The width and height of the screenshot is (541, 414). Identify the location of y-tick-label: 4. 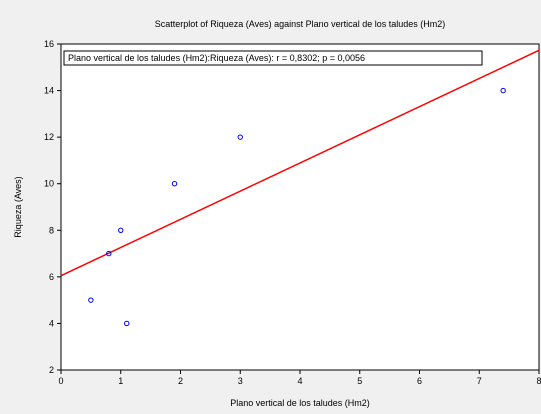
(51, 323).